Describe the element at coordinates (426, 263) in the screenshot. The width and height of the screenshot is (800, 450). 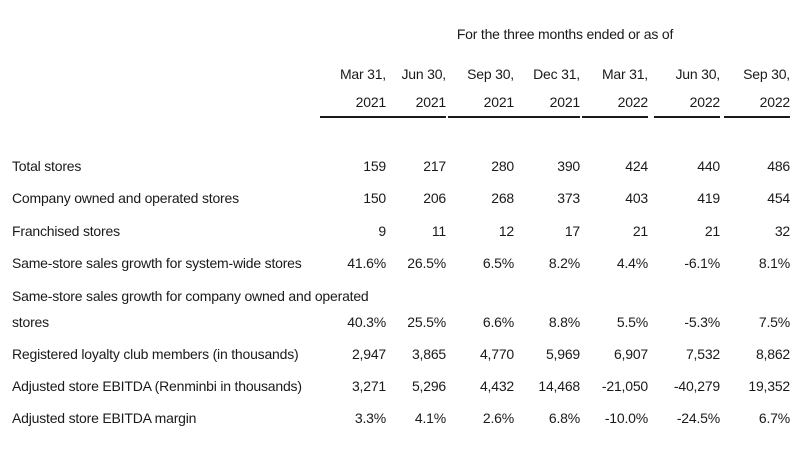
I see `table-cell: 26.5%` at that location.